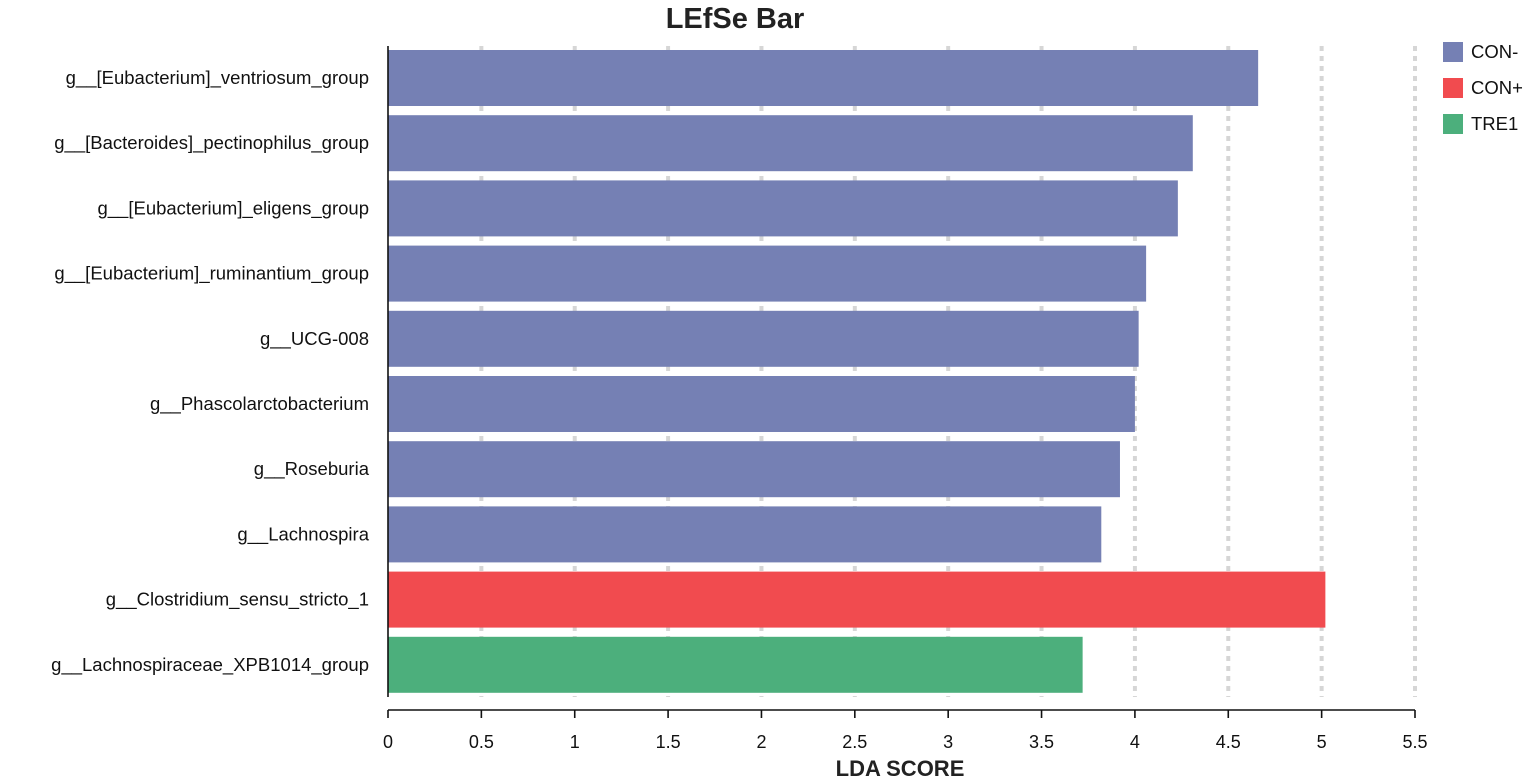 The height and width of the screenshot is (783, 1535). I want to click on category-label-1: g__[Bacteroides]_pectinophilus_group, so click(211, 143).